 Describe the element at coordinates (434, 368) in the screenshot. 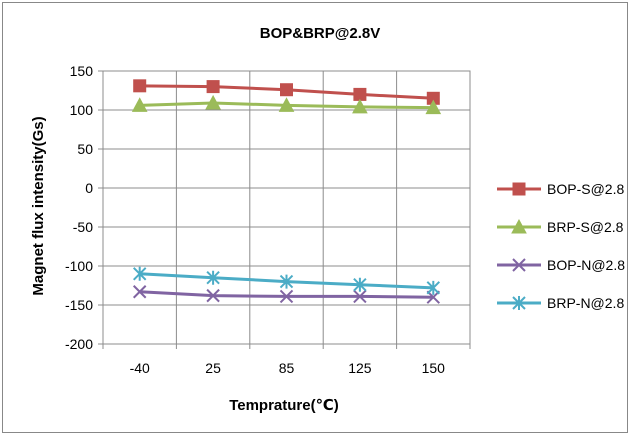

I see `x-tick-label: 150` at that location.